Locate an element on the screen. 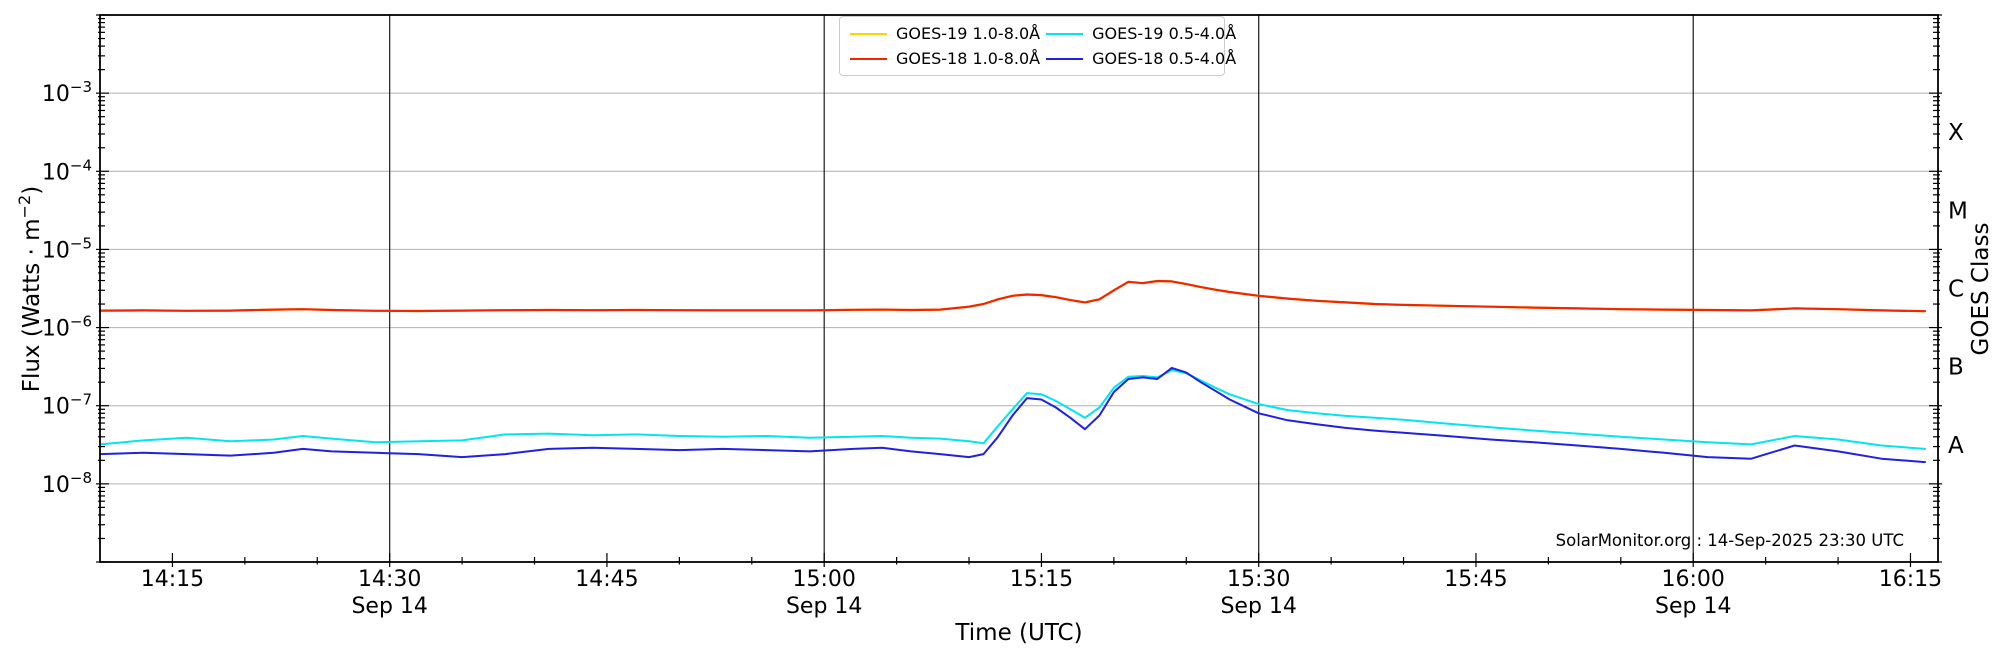 This screenshot has height=650, width=2000. legend-entry-goes18-long: GOES-18 1.0-8.0Å is located at coordinates (945, 58).